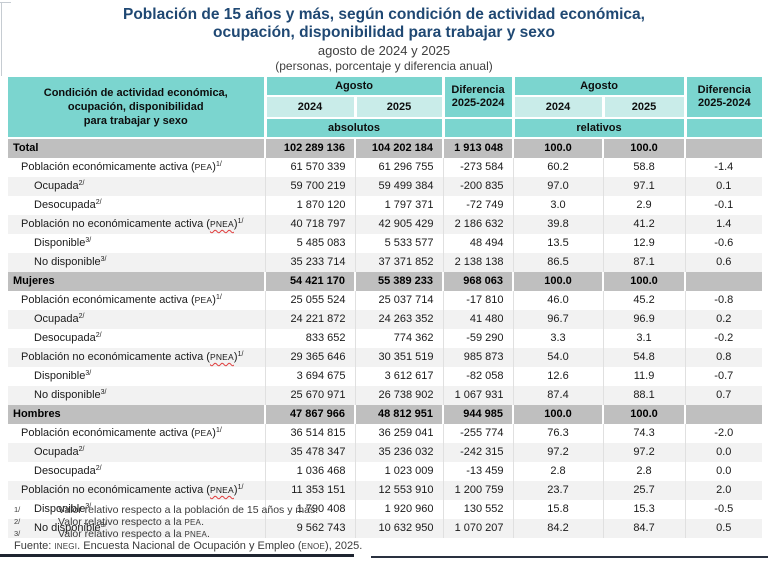 The width and height of the screenshot is (768, 565). I want to click on value-cell: -255 774, so click(478, 433).